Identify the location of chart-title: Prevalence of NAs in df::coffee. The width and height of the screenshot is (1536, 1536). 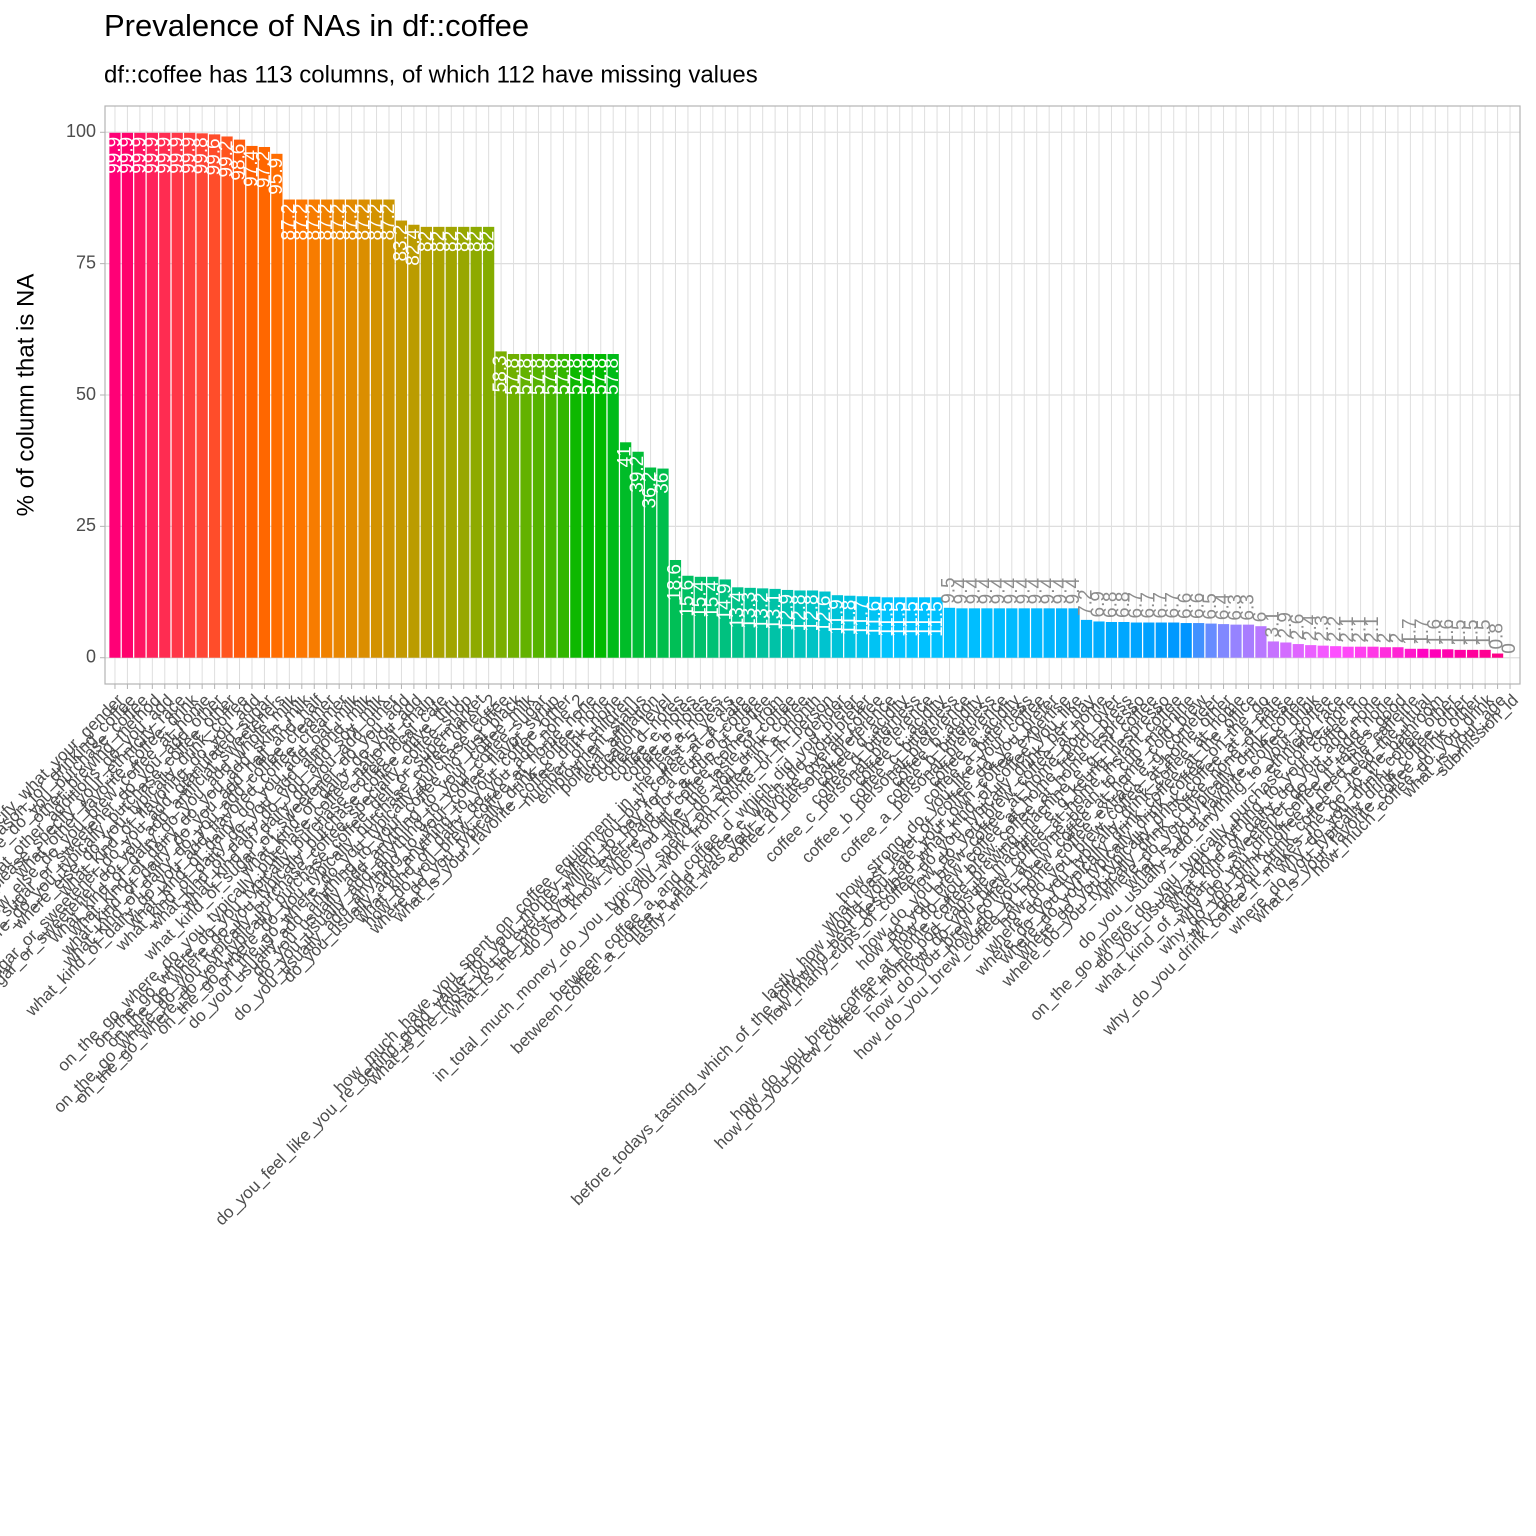
(316, 25).